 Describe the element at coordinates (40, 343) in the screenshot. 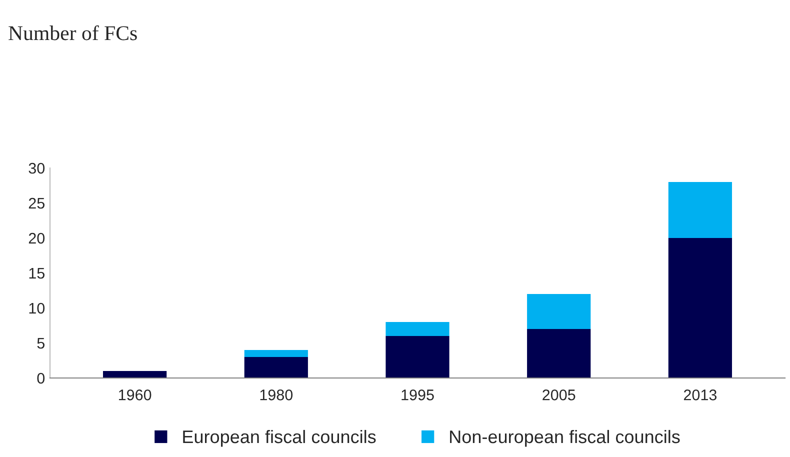

I see `y-tick-label: 5` at that location.